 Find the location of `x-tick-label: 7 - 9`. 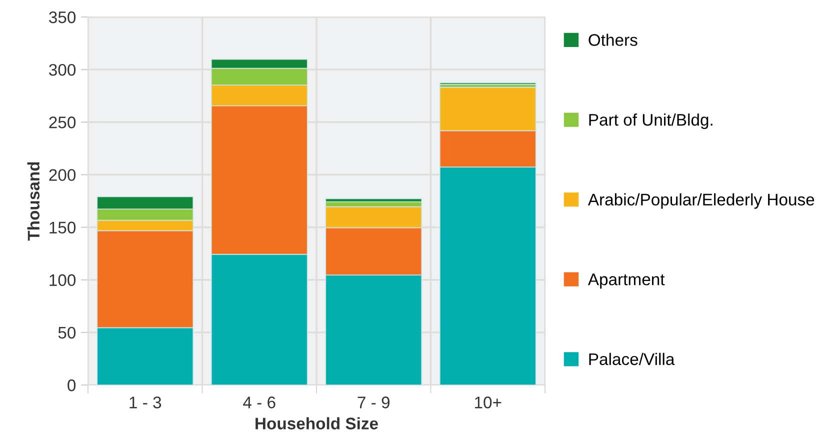

x-tick-label: 7 - 9 is located at coordinates (374, 402).